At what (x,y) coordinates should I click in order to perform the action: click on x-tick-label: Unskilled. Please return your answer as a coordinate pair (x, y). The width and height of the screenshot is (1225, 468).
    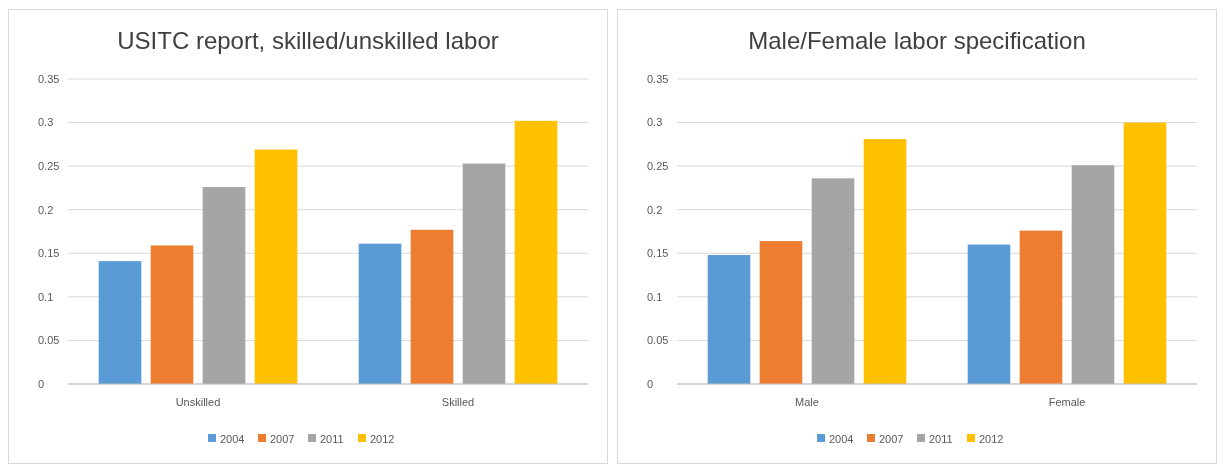
    Looking at the image, I should click on (198, 402).